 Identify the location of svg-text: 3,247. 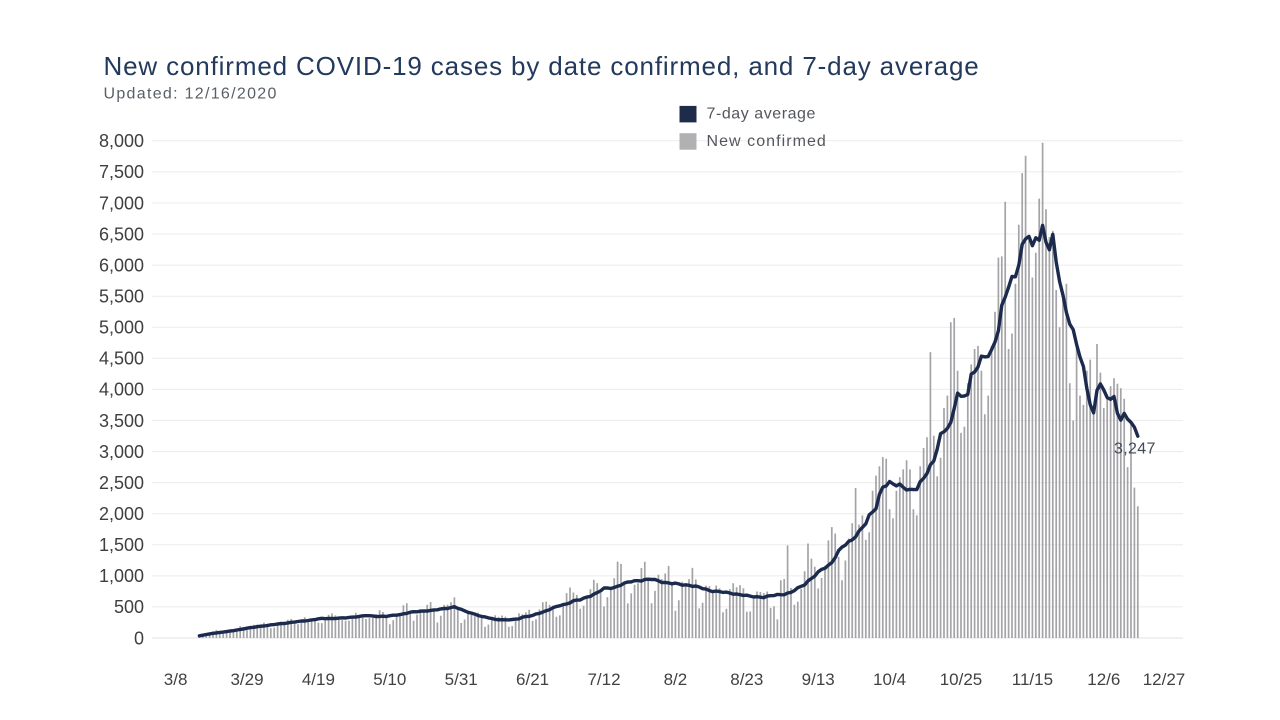
(1135, 449).